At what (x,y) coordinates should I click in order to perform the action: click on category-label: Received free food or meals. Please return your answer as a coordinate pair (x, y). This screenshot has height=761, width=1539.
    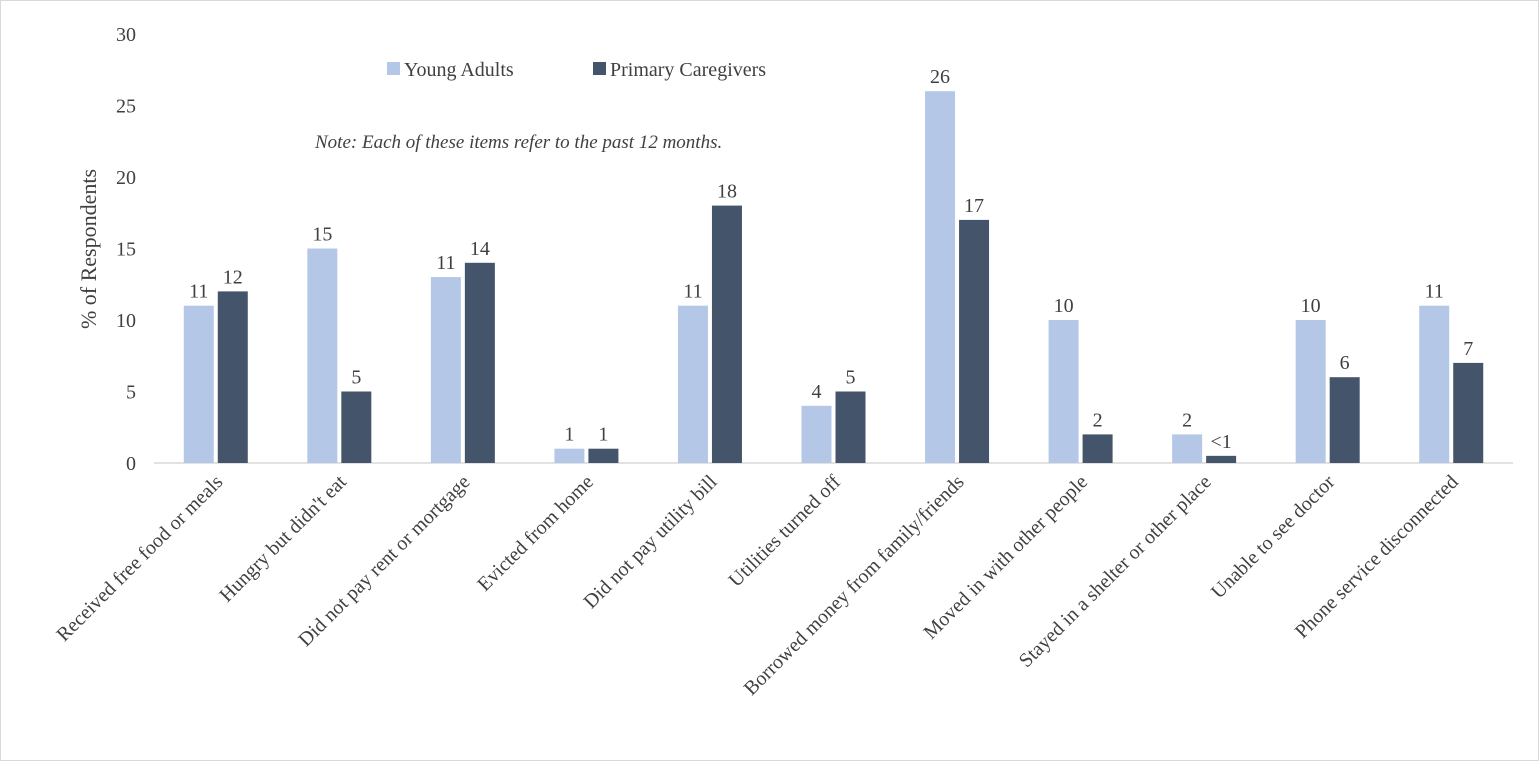
    Looking at the image, I should click on (139, 558).